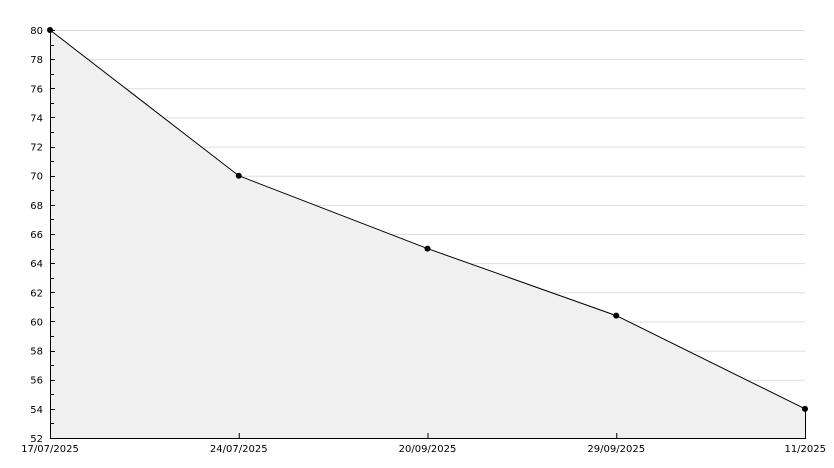  I want to click on y-tick-label: 78, so click(36, 60).